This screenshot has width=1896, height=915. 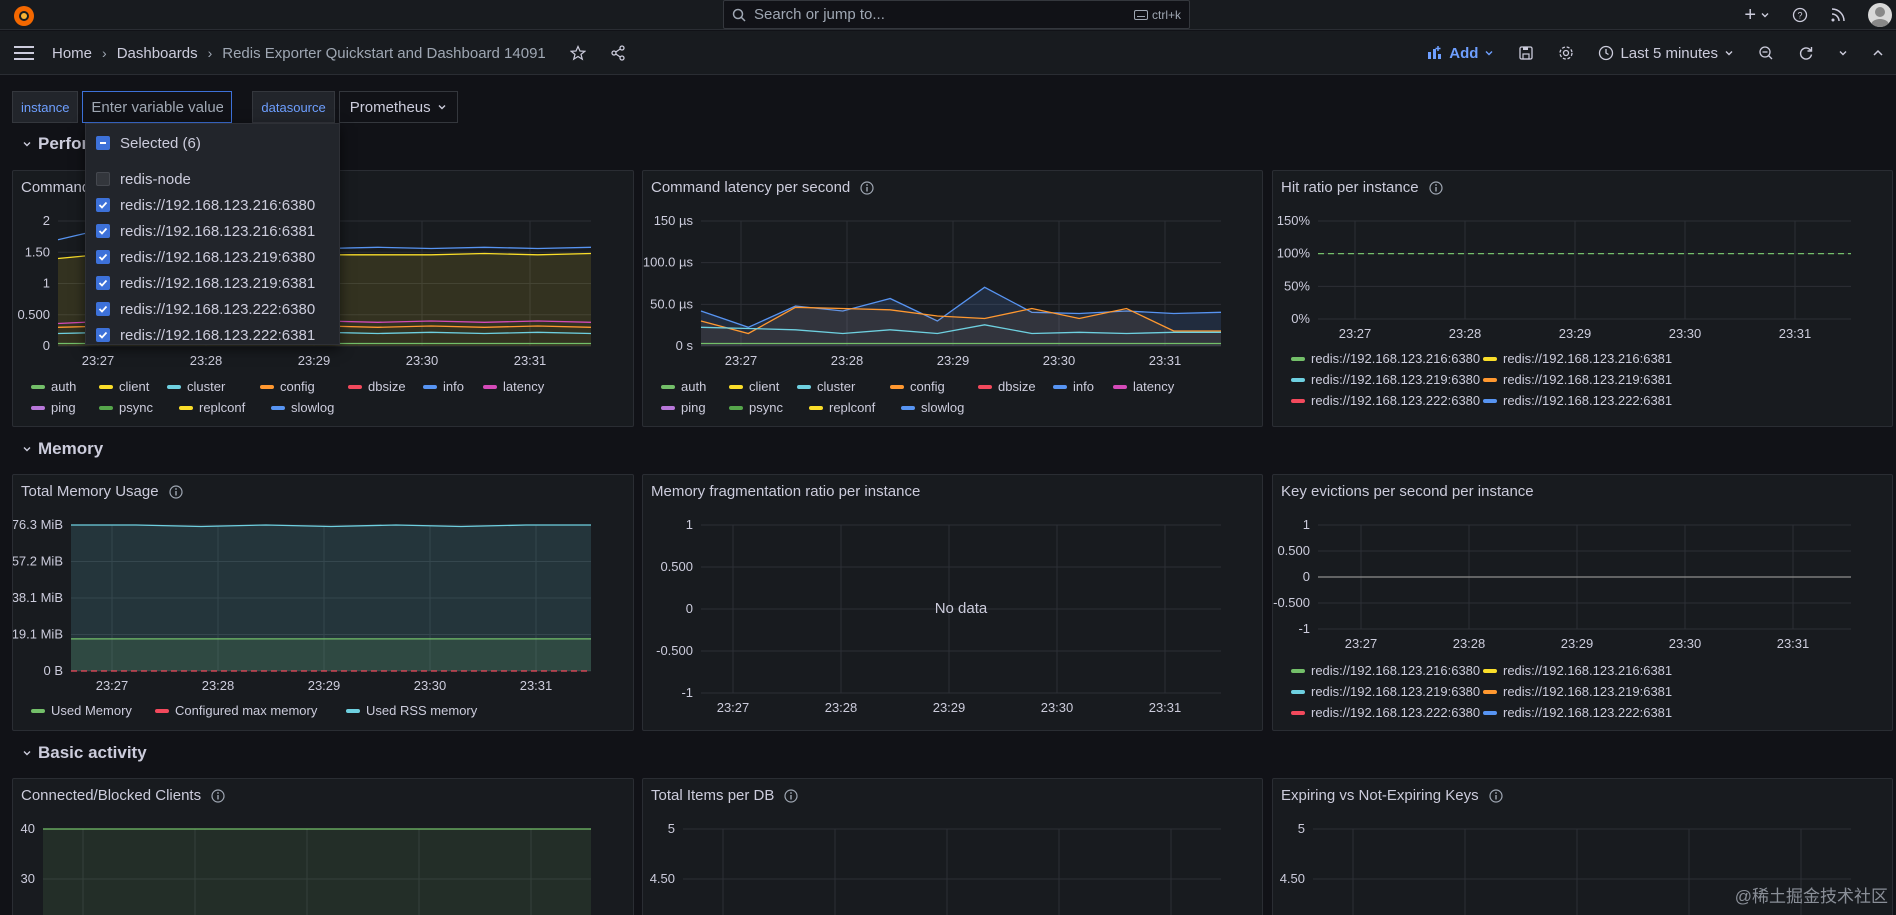 What do you see at coordinates (62, 449) in the screenshot?
I see `row-memory-header: Memory` at bounding box center [62, 449].